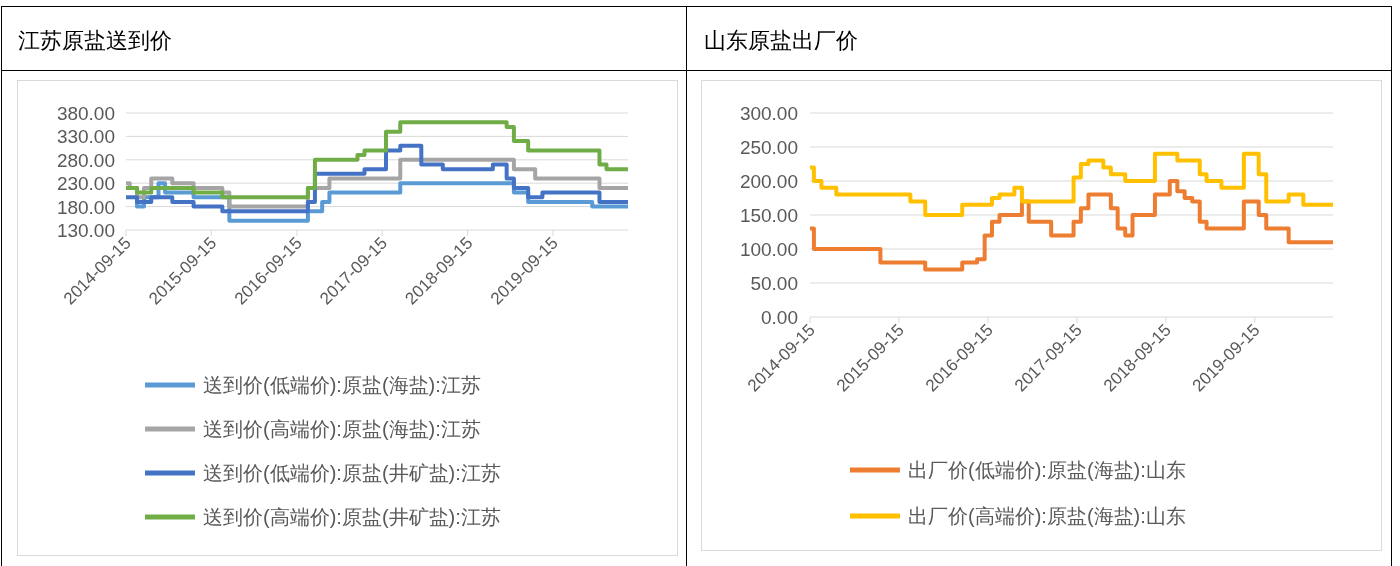 The image size is (1400, 566). What do you see at coordinates (85, 230) in the screenshot?
I see `y-tick-label: 130.00` at bounding box center [85, 230].